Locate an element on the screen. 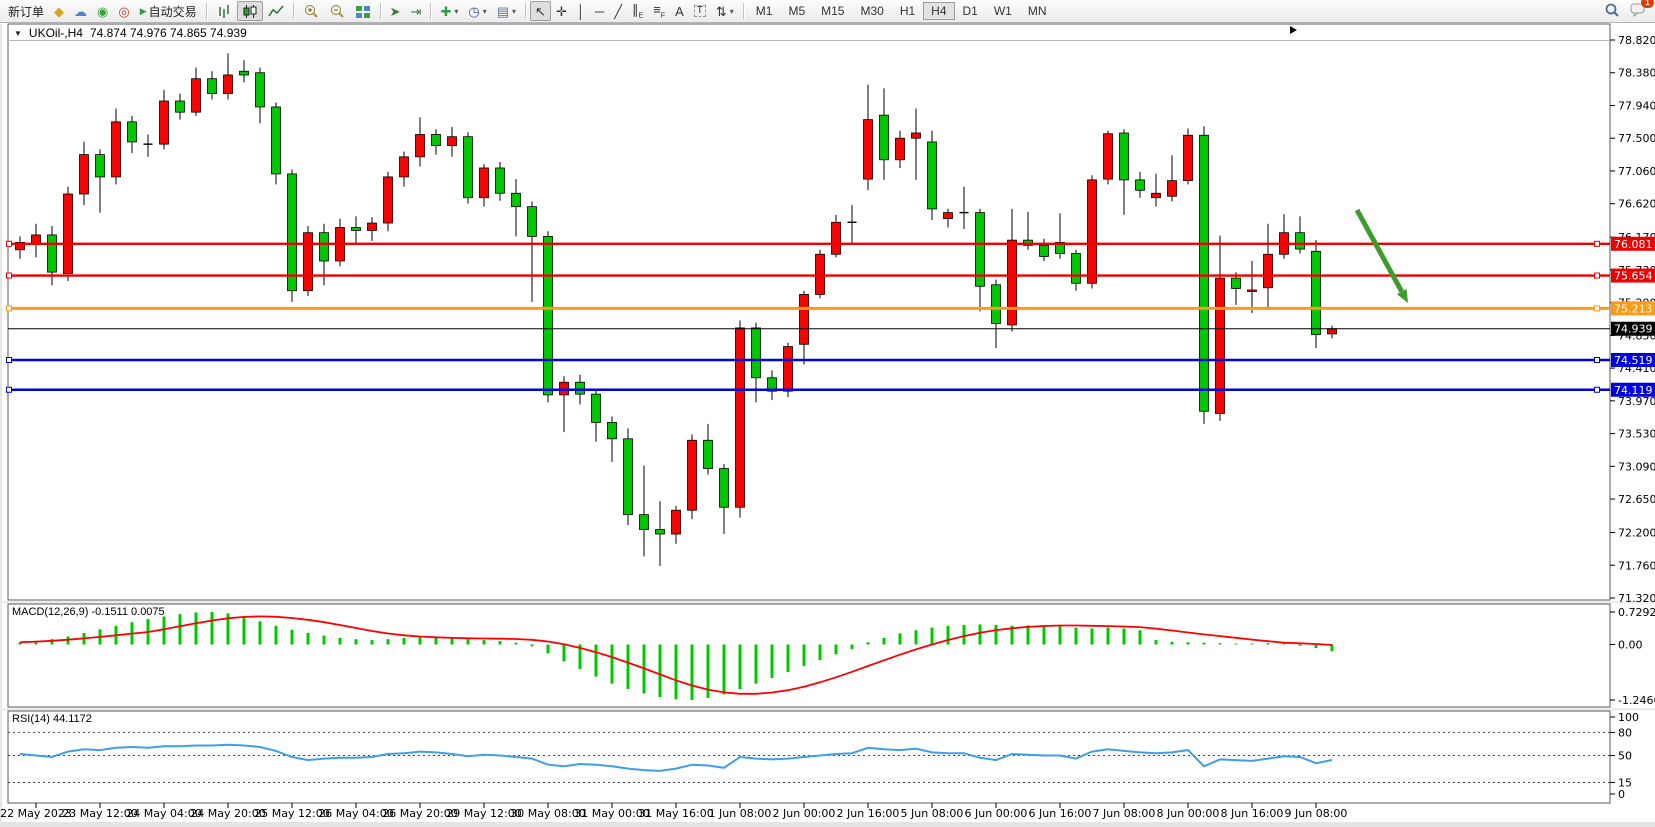 This screenshot has height=827, width=1655. community-icon: ☁ is located at coordinates (80, 11).